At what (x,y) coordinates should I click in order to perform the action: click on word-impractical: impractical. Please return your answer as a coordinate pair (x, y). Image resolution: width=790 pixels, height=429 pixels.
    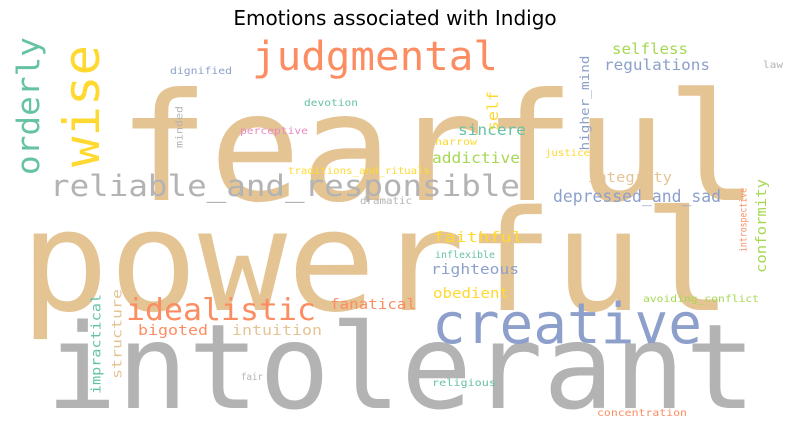
    Looking at the image, I should click on (97, 344).